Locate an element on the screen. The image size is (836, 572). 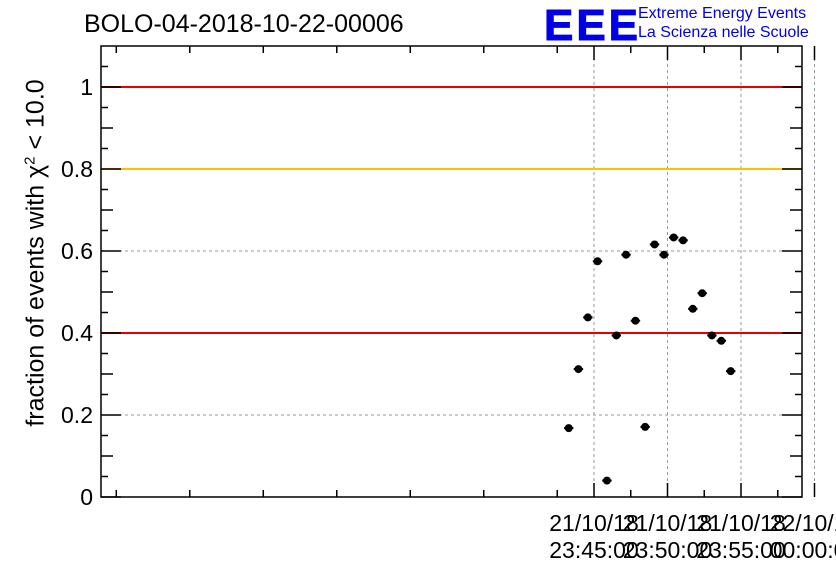
svg-text: EEE is located at coordinates (590, 24).